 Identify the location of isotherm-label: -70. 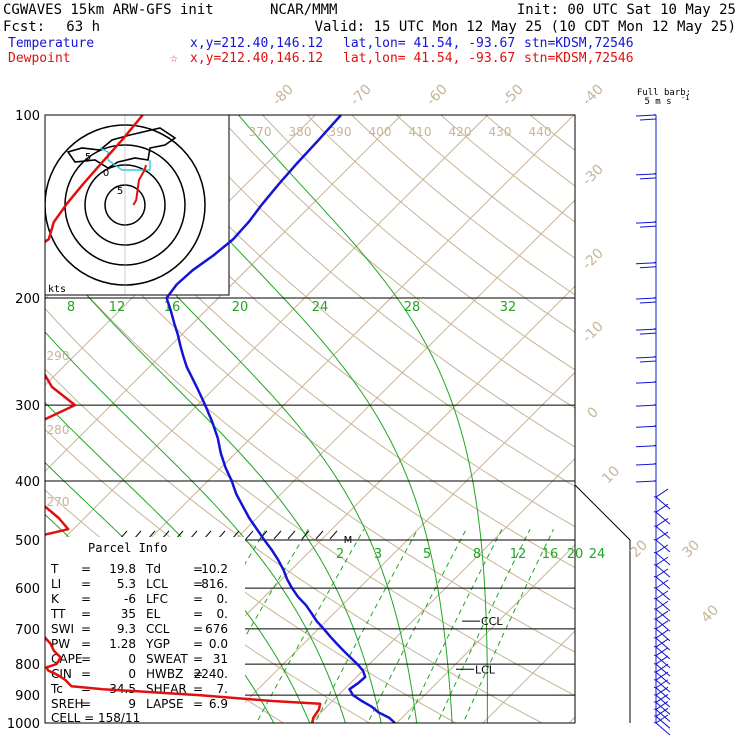
(360, 94).